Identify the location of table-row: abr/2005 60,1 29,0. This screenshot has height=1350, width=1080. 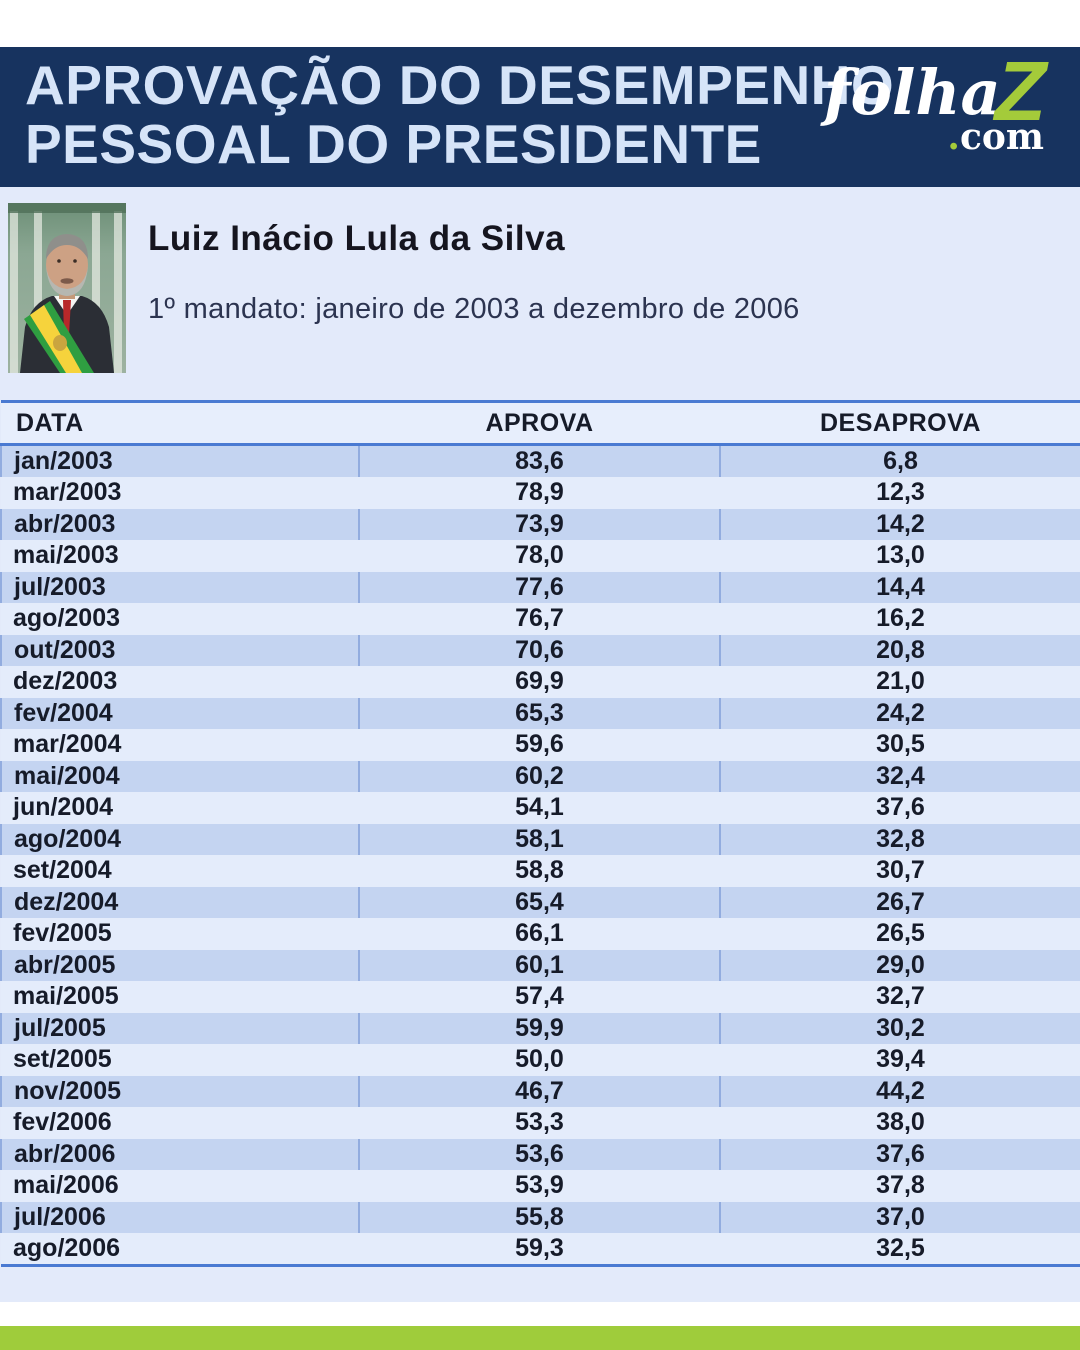
(540, 965).